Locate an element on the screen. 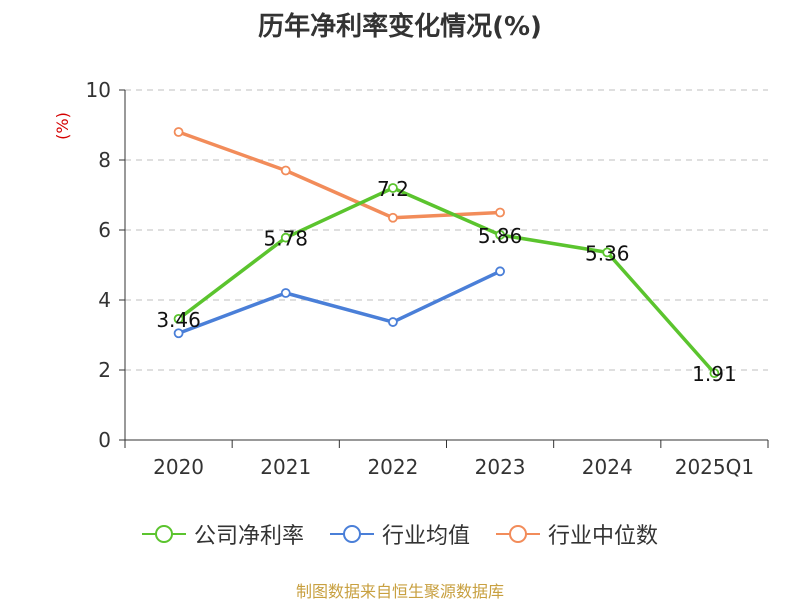 This screenshot has width=800, height=602. y-tick-label: 6 is located at coordinates (104, 230).